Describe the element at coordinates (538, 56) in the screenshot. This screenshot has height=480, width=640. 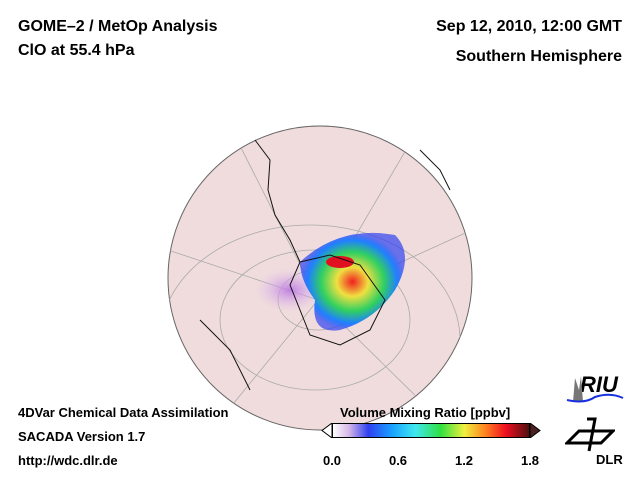
I see `hemisphere: Southern Hemisphere` at that location.